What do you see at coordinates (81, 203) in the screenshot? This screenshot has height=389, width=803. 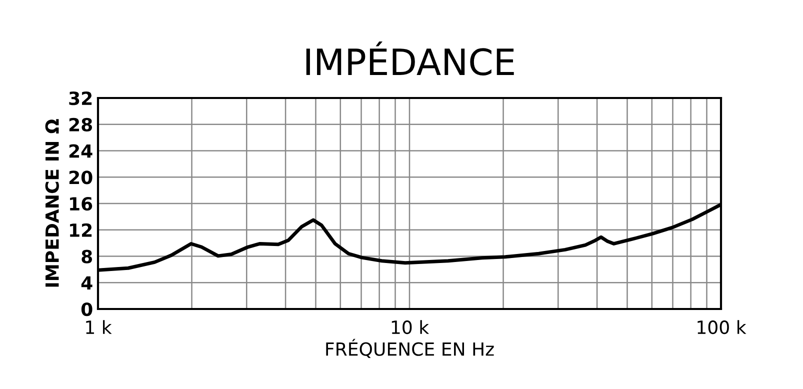 I see `y-tick-label: 16` at bounding box center [81, 203].